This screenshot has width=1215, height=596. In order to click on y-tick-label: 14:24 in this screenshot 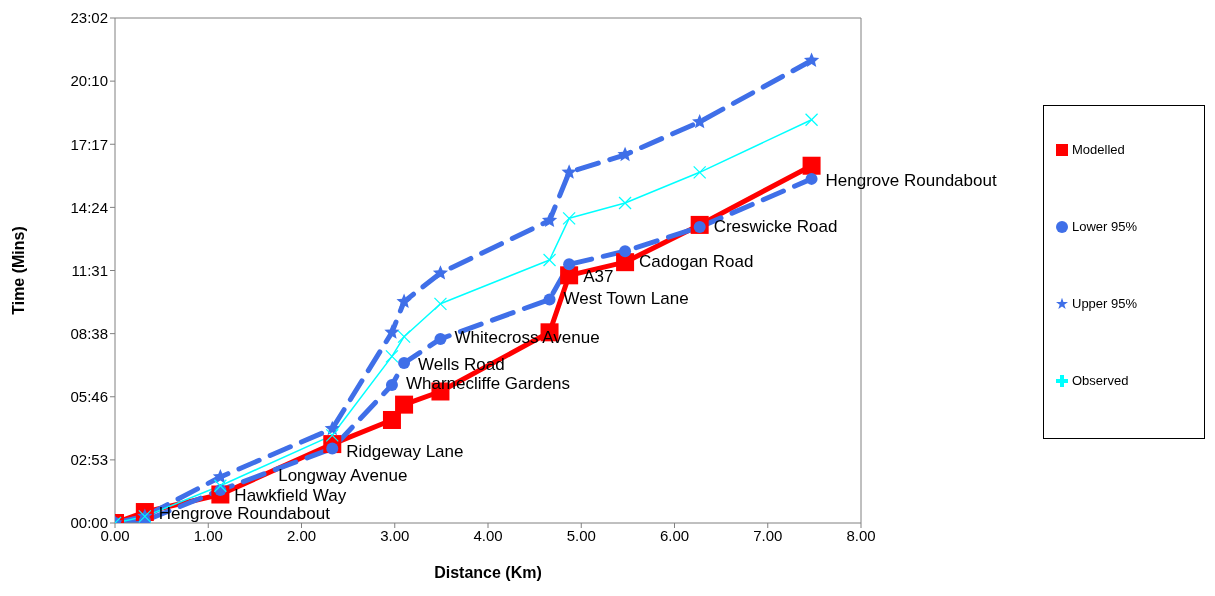, I will do `click(89, 207)`.